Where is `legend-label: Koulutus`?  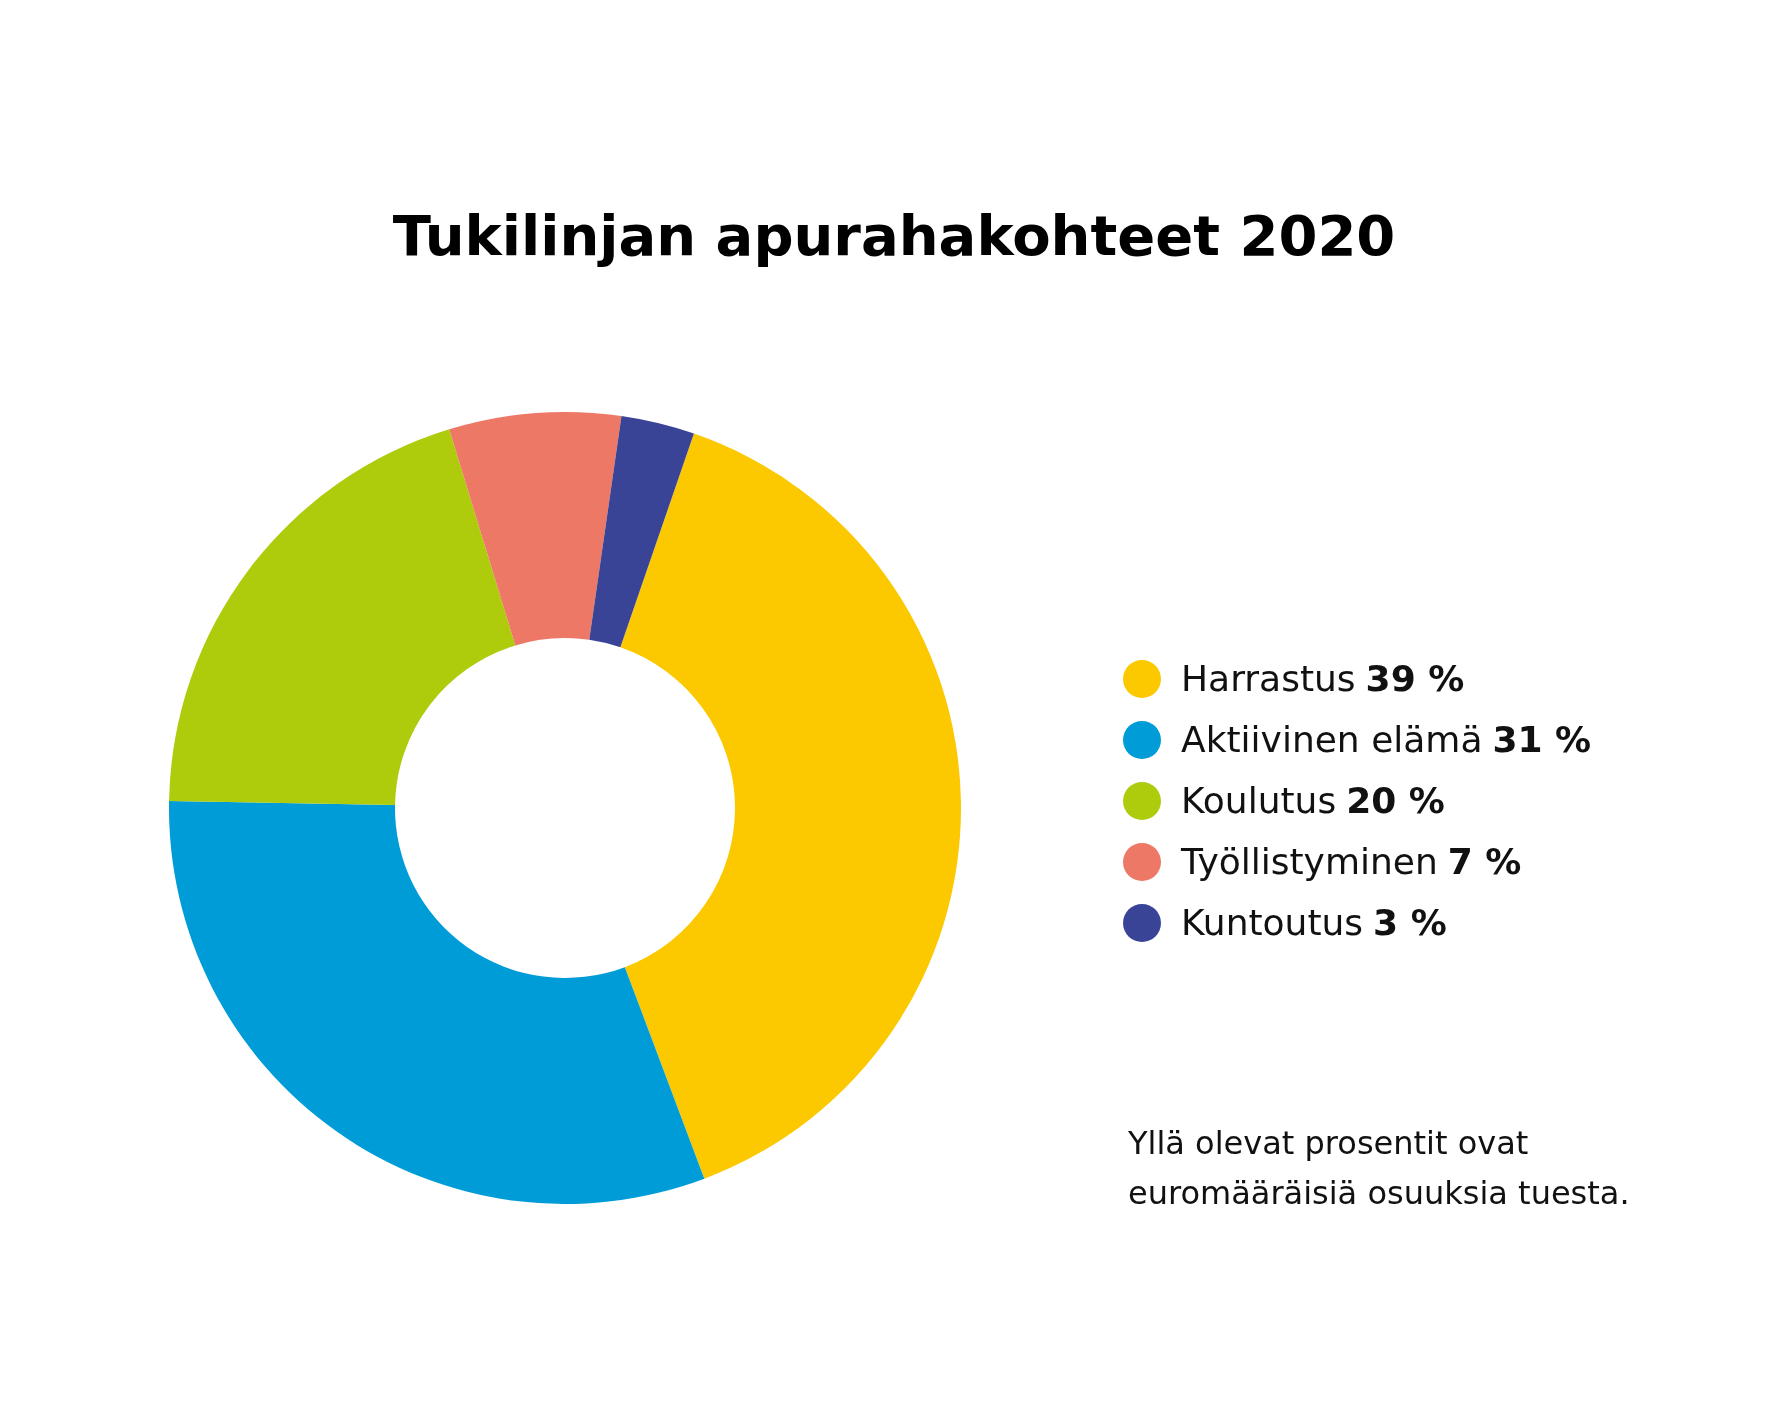
legend-label: Koulutus is located at coordinates (1259, 800).